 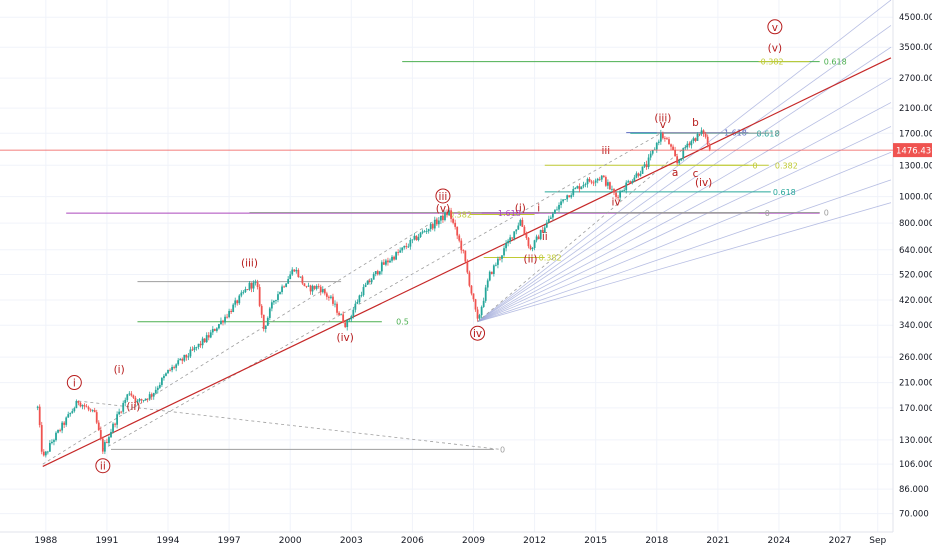 I want to click on x-tick-label: 1988, so click(x=45, y=541).